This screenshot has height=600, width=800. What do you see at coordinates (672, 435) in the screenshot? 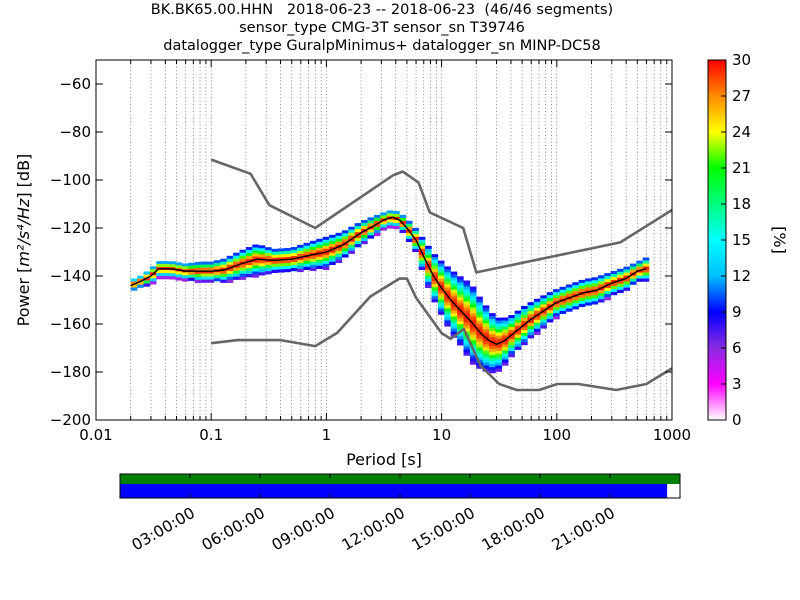
I see `x-tick-label: 1000` at bounding box center [672, 435].